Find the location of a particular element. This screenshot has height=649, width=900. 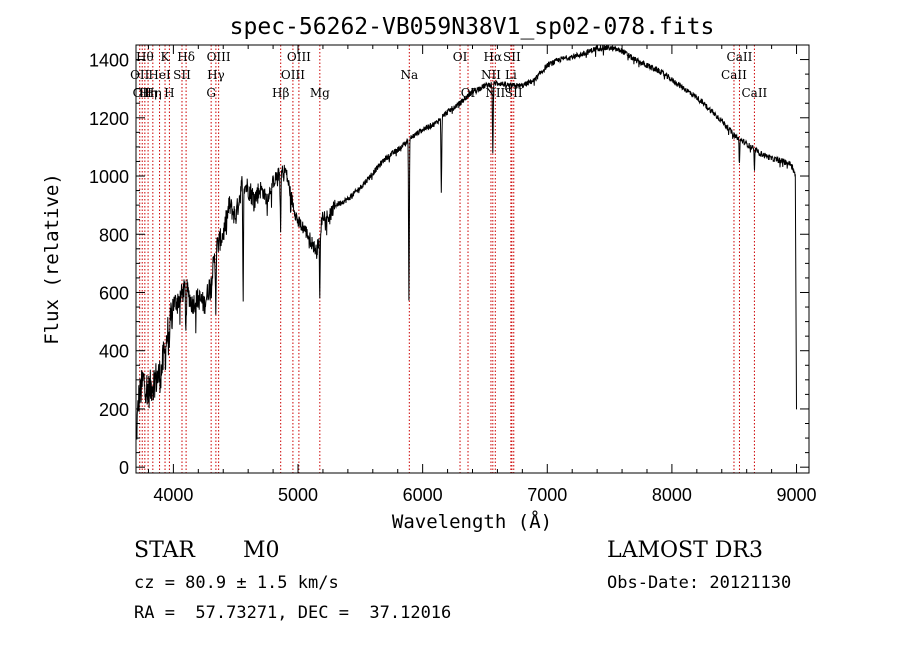

line-marker-label: HeI is located at coordinates (159, 75).